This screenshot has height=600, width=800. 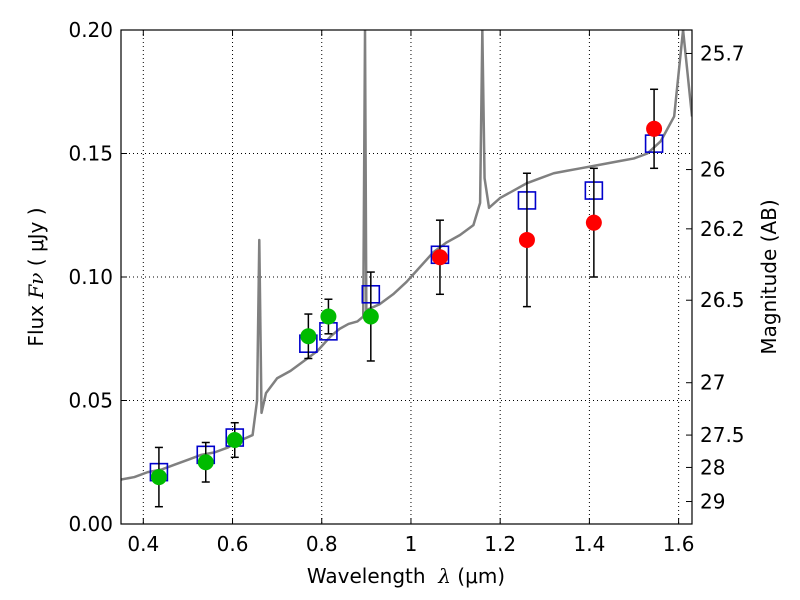 What do you see at coordinates (411, 544) in the screenshot?
I see `x-tick-label: 1` at bounding box center [411, 544].